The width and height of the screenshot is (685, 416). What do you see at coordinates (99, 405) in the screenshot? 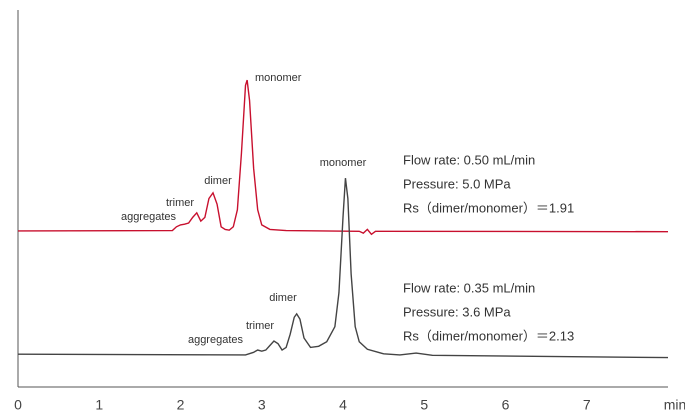
I see `x-tick-label: 1` at bounding box center [99, 405].